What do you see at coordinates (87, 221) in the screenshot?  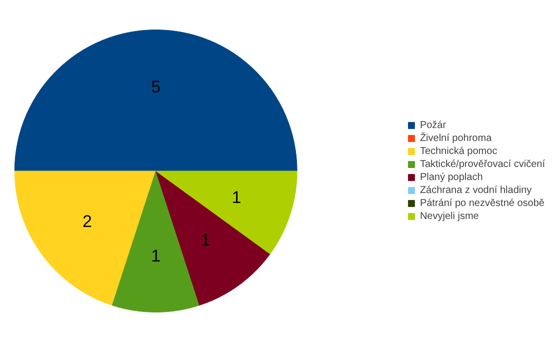 I see `data-label: 2` at bounding box center [87, 221].